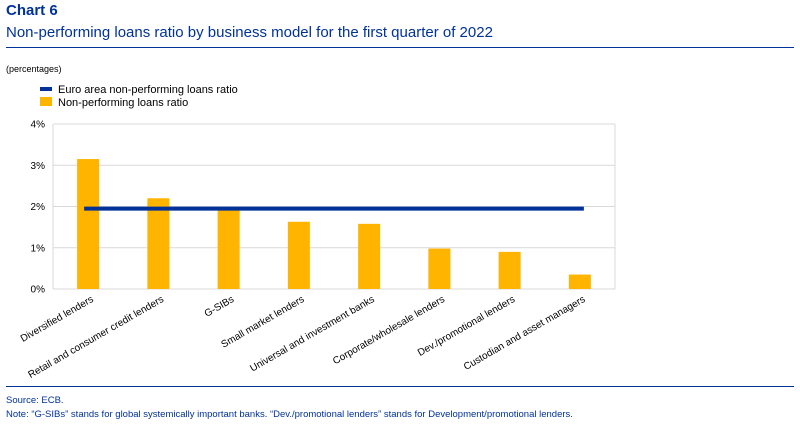 The image size is (800, 428). I want to click on units-label: (percentages), so click(34, 69).